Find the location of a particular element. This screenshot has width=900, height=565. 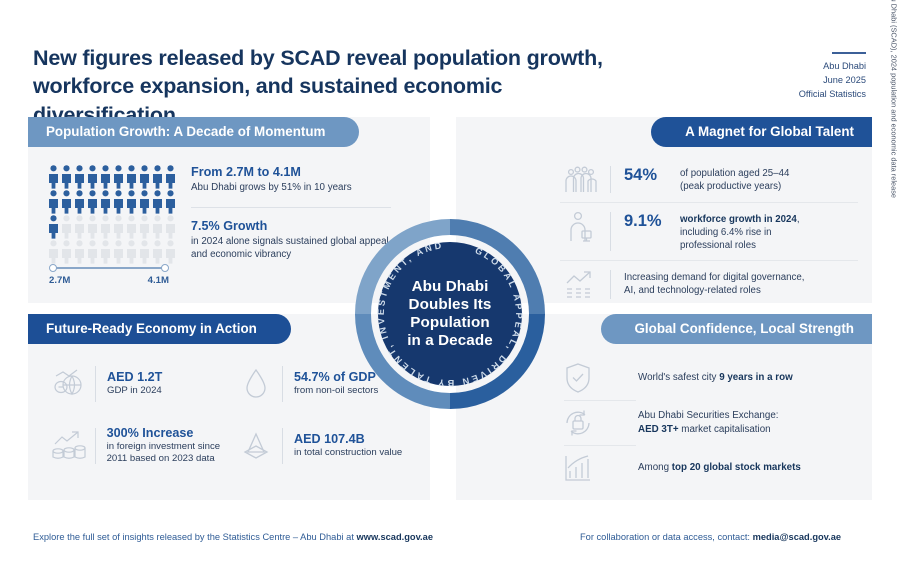

population-scale: 2.7M 4.1M is located at coordinates (109, 275).